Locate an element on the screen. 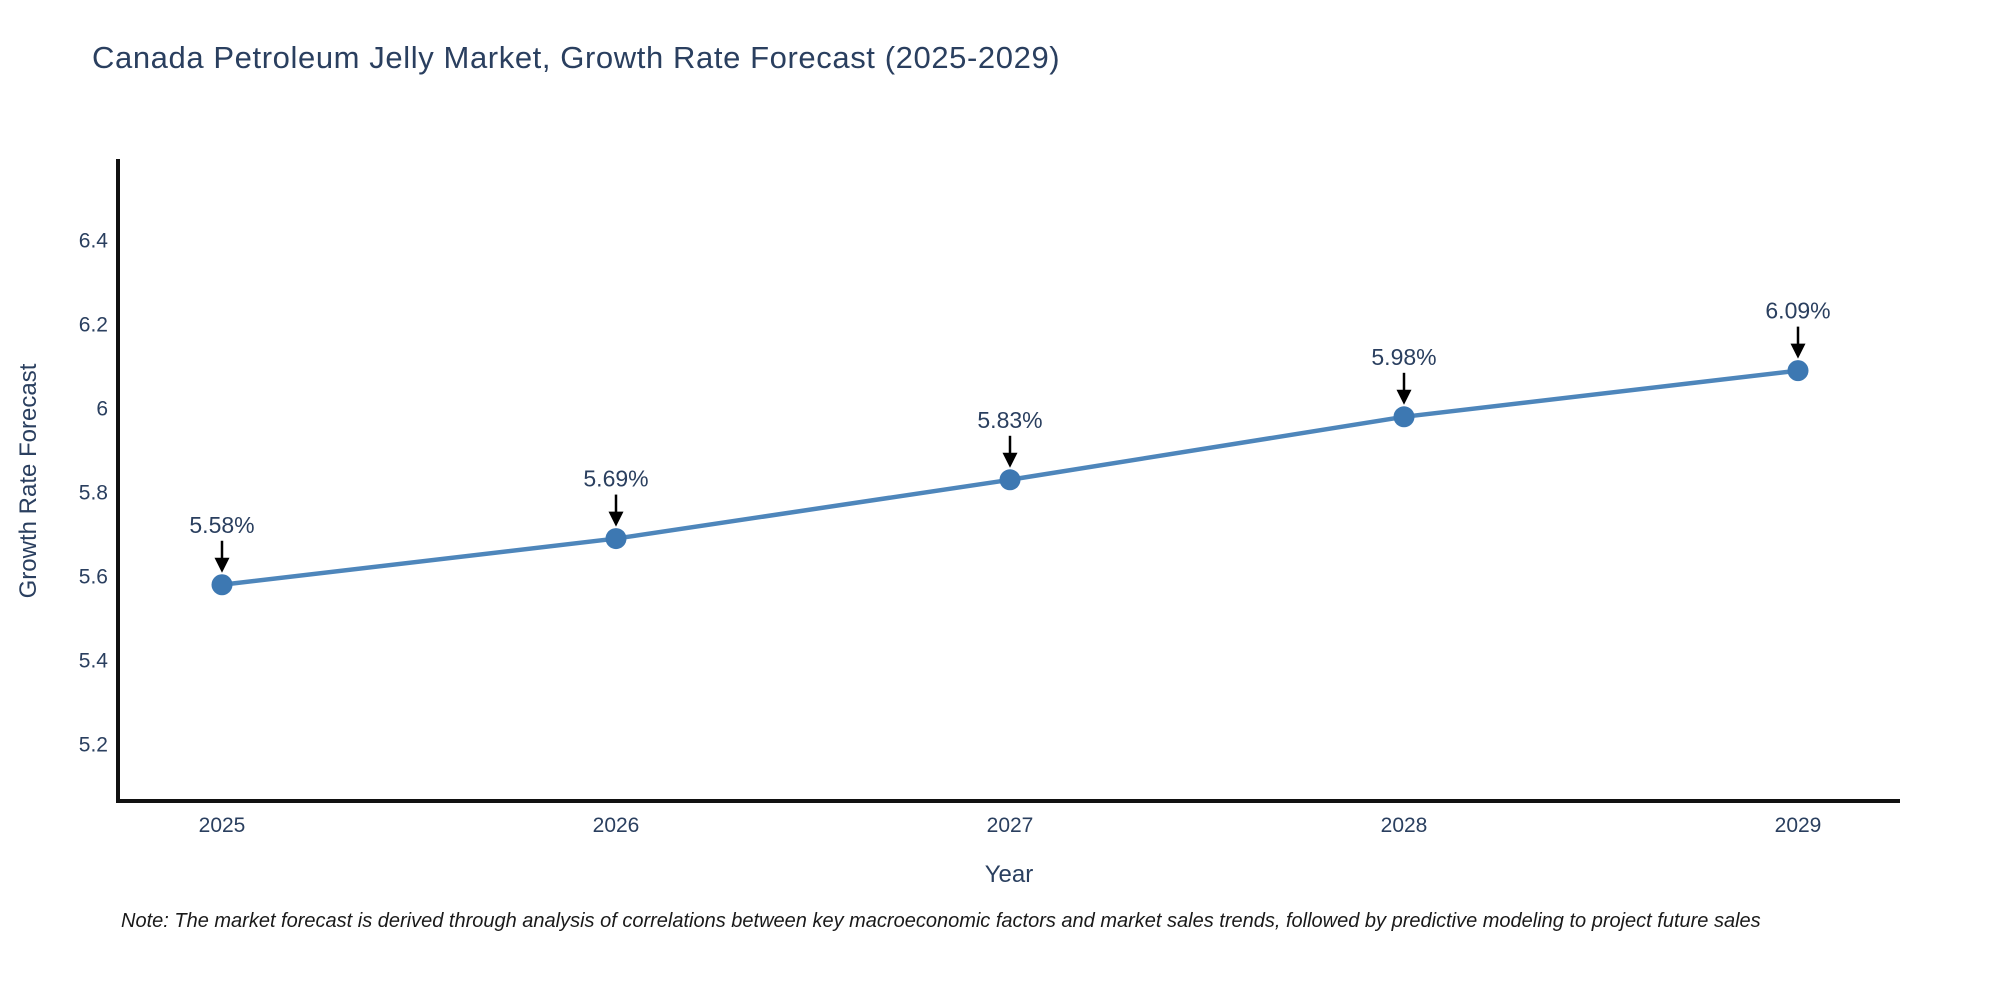 This screenshot has height=1000, width=2000. point-annotation-label: 6.09% is located at coordinates (1797, 311).